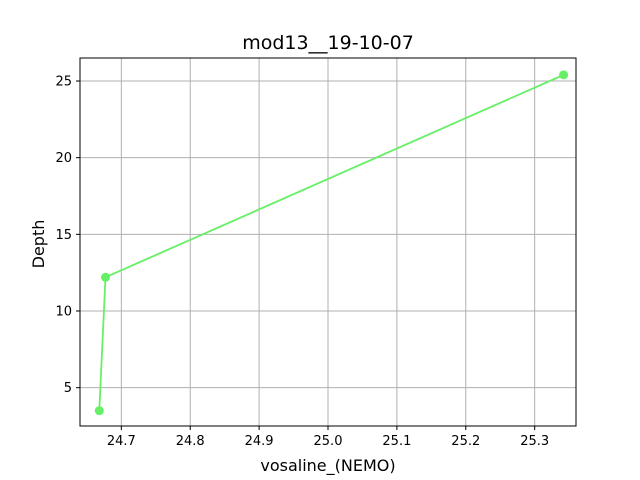 The height and width of the screenshot is (480, 640). Describe the element at coordinates (38, 244) in the screenshot. I see `y-axis-label: Depth` at that location.